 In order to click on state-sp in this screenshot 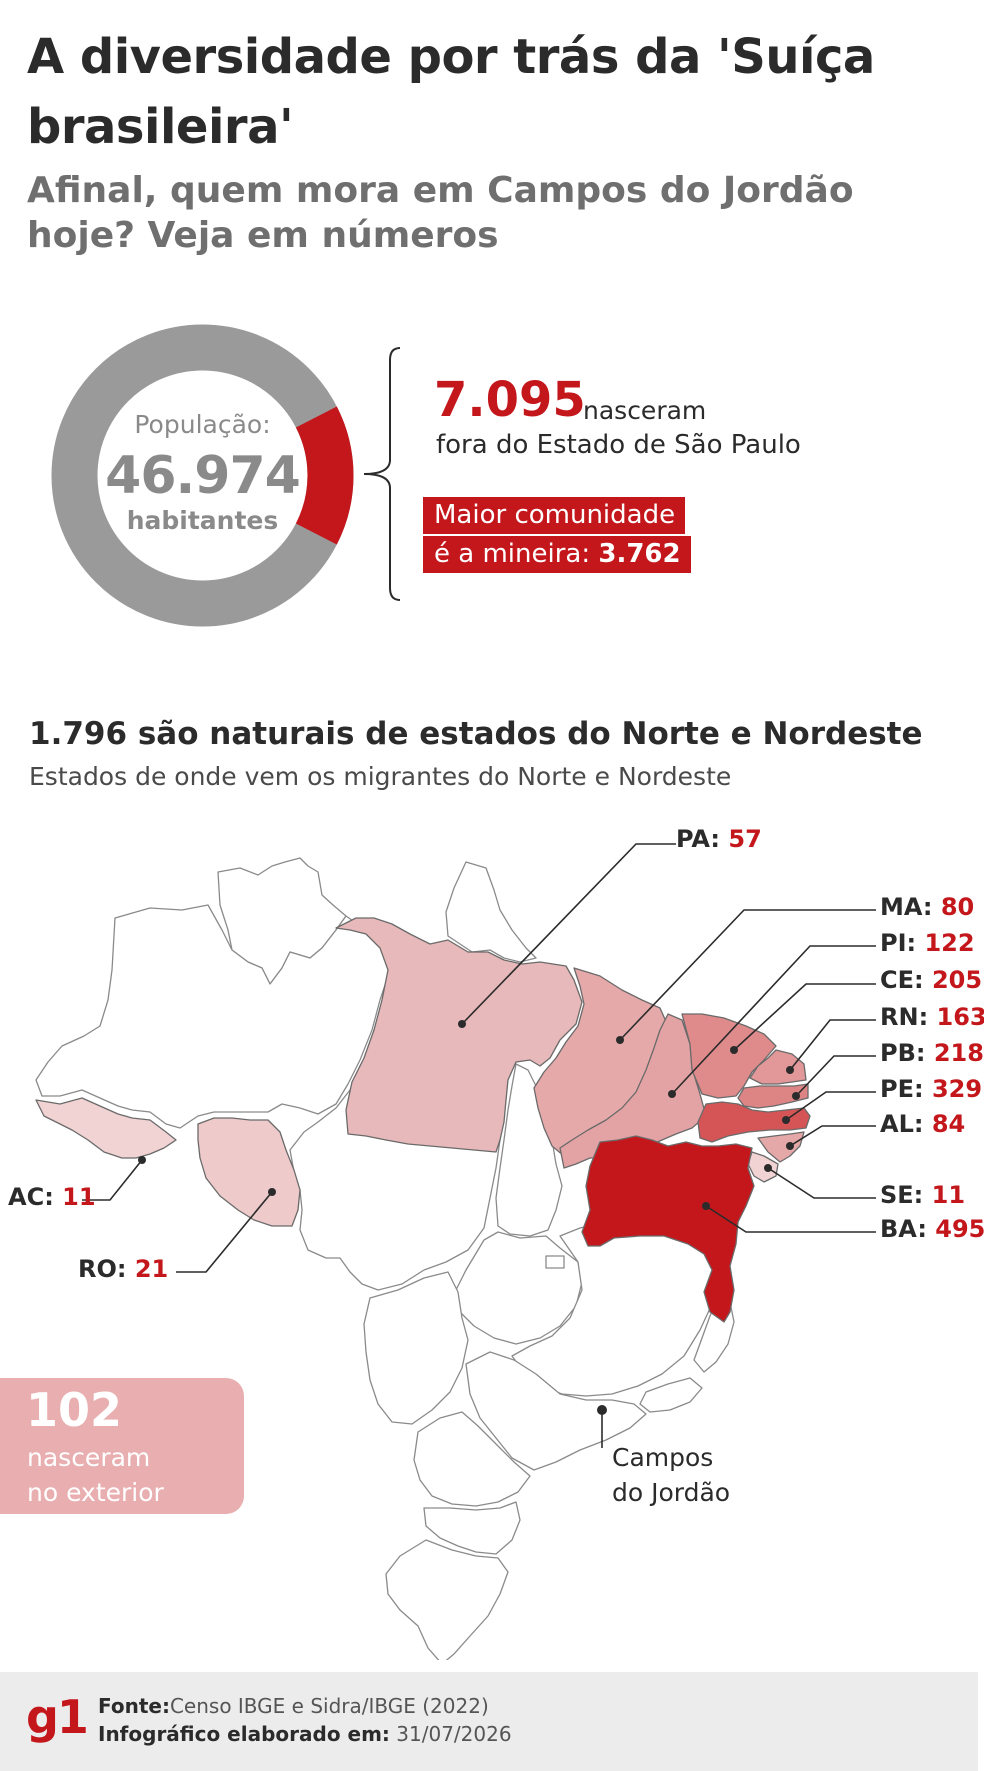, I will do `click(556, 1411)`.